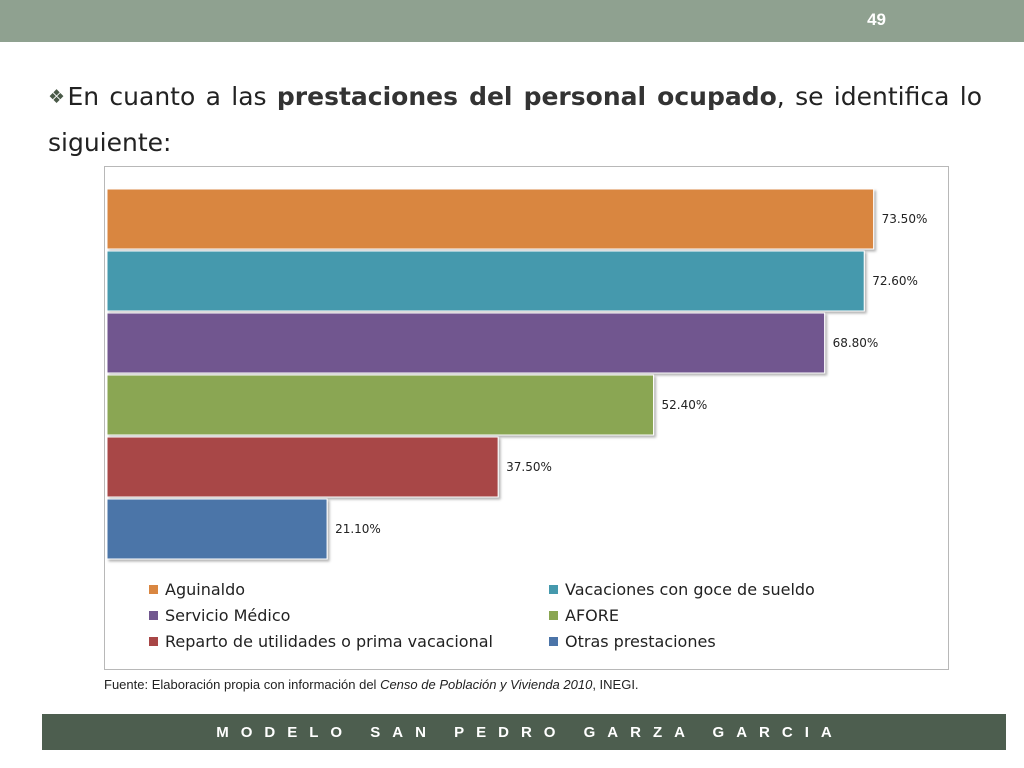 The height and width of the screenshot is (768, 1024). What do you see at coordinates (856, 343) in the screenshot?
I see `bar-value-label: 68.80%` at bounding box center [856, 343].